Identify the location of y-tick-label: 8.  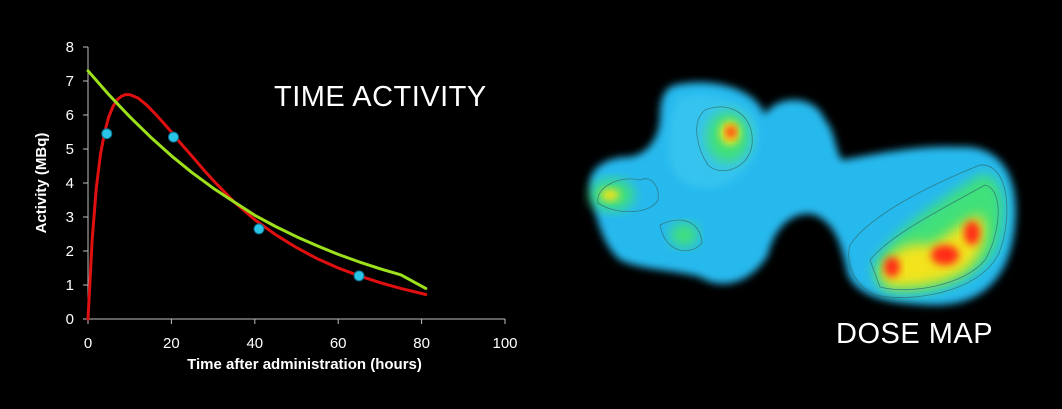
(70, 47).